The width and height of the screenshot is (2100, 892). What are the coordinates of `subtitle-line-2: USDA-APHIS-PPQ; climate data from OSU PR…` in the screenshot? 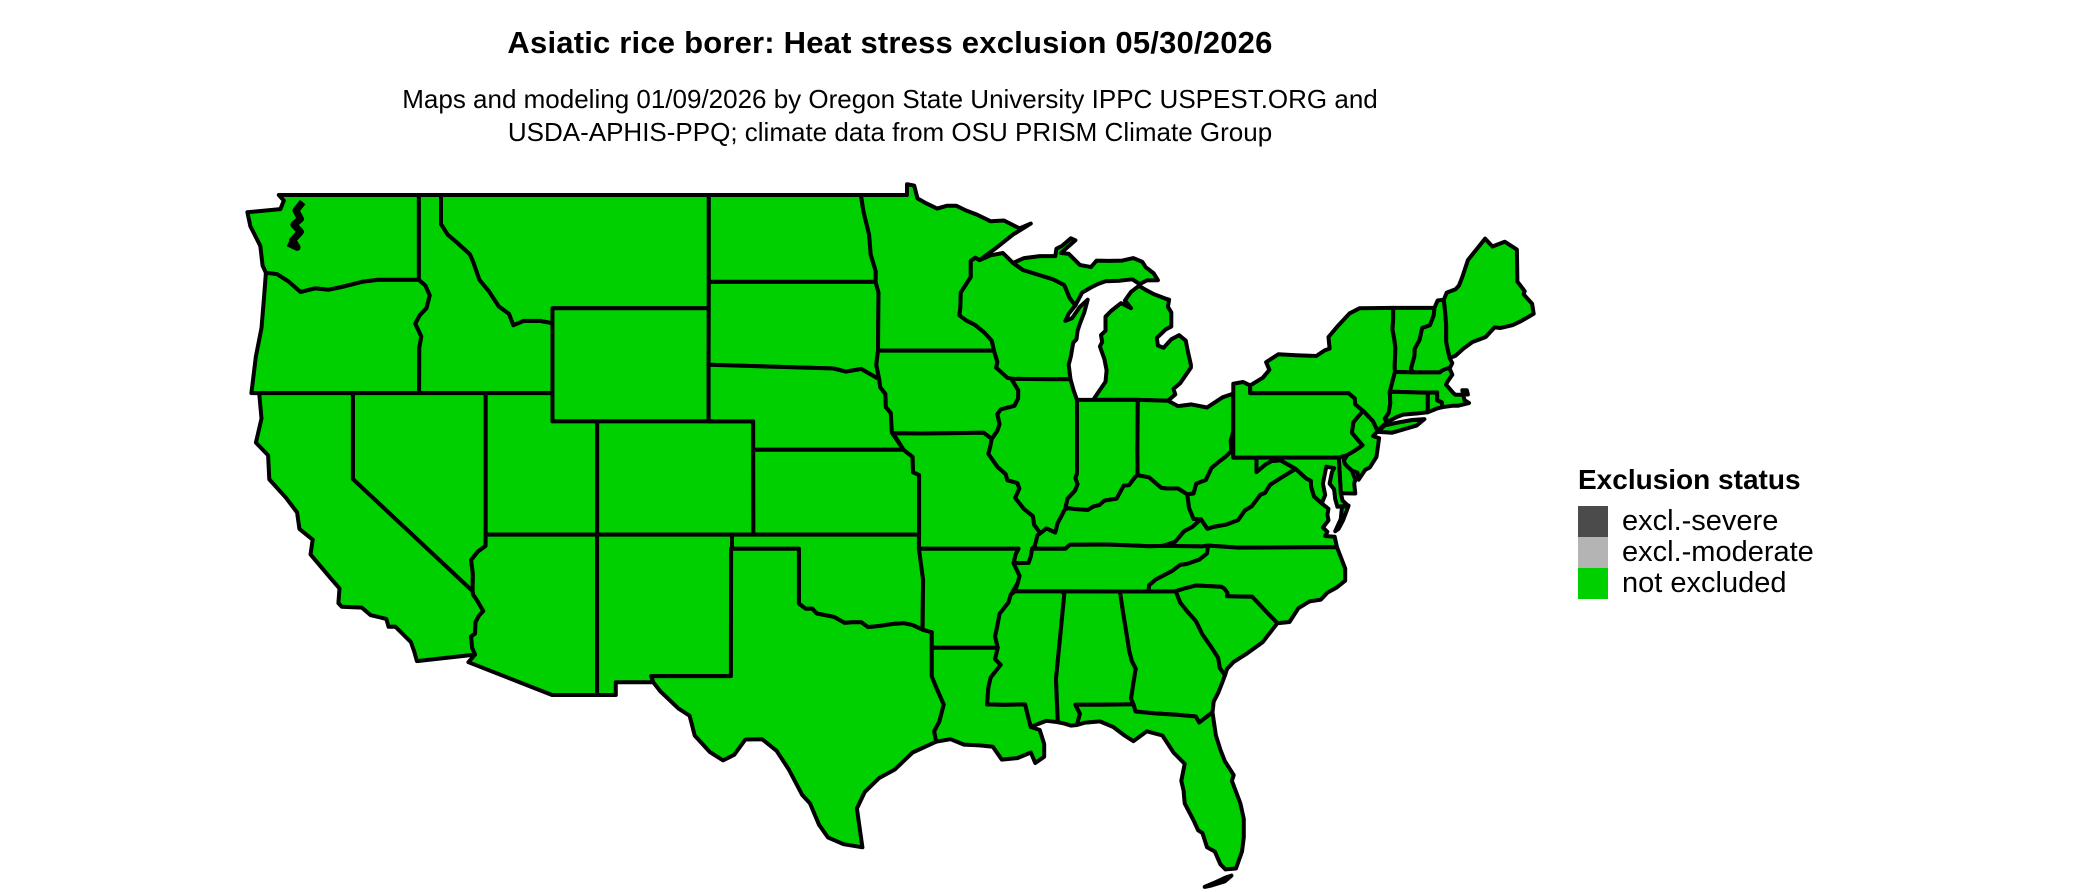 It's located at (890, 132).